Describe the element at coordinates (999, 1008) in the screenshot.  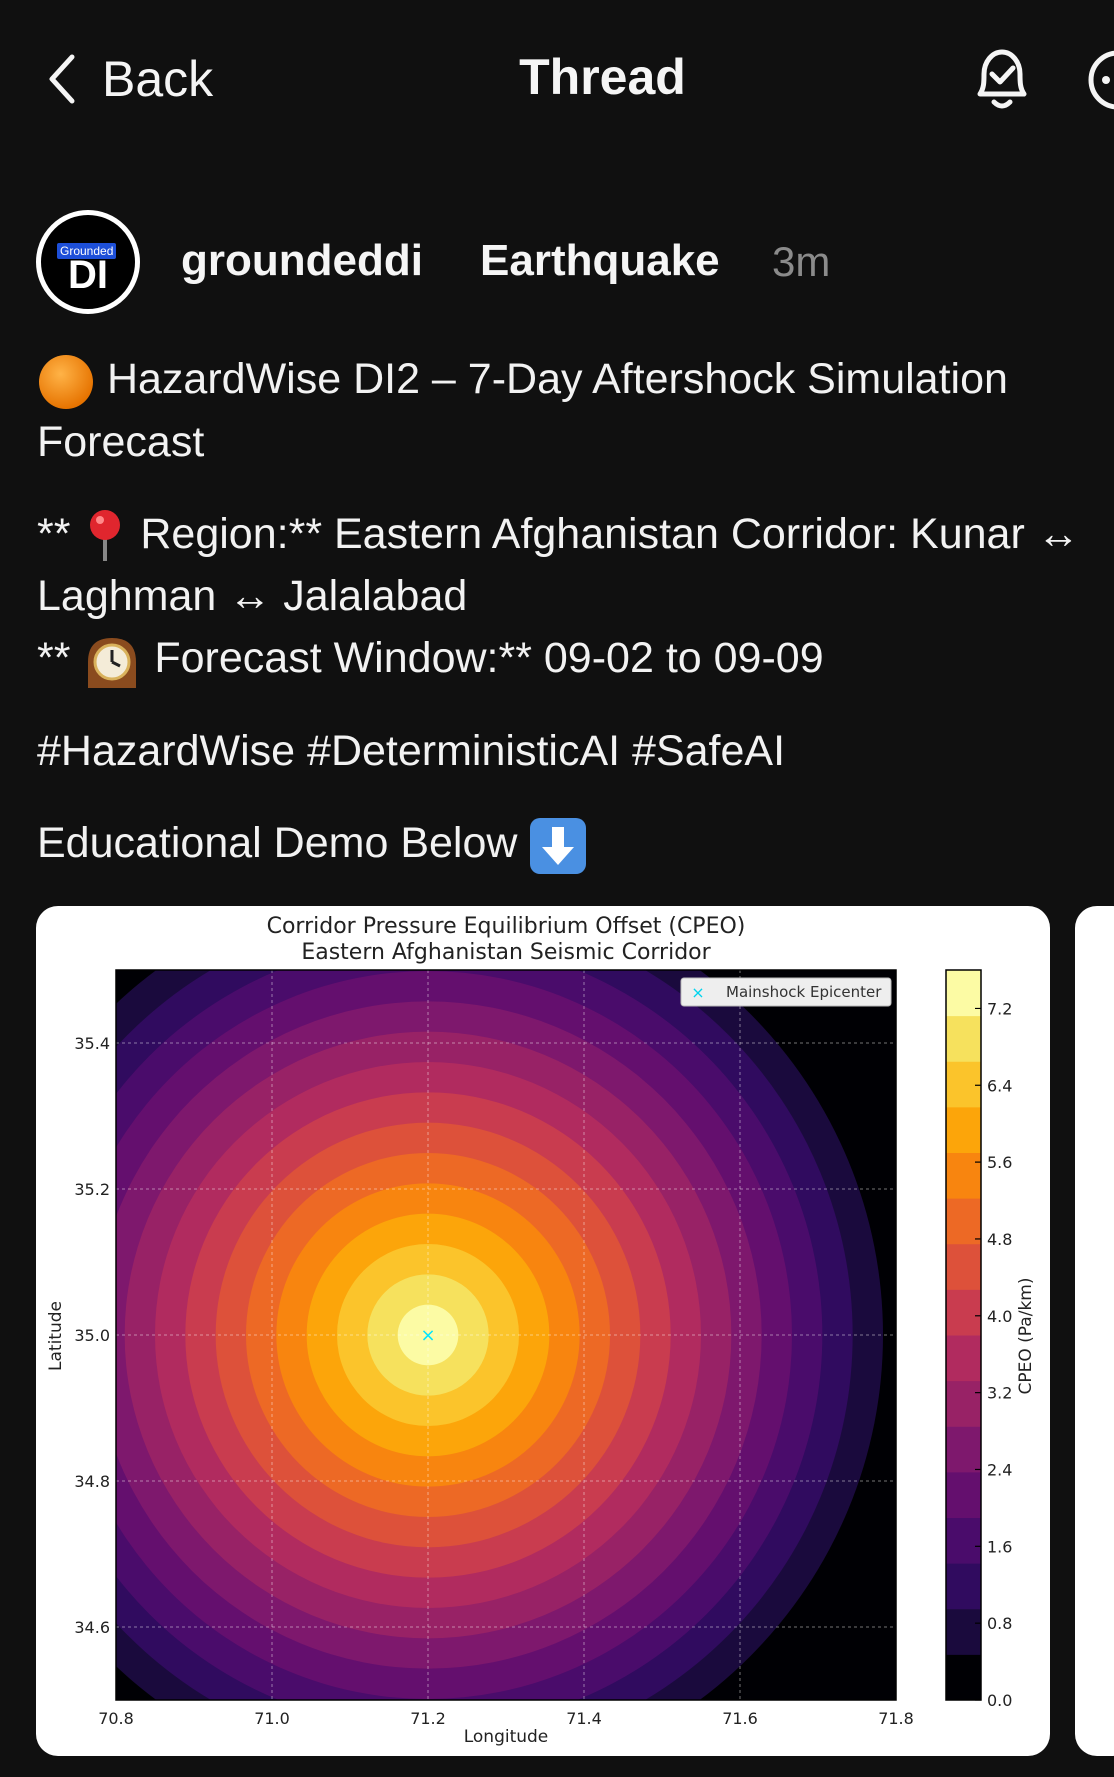
I see `colorbar-tick-label: 7.2` at that location.